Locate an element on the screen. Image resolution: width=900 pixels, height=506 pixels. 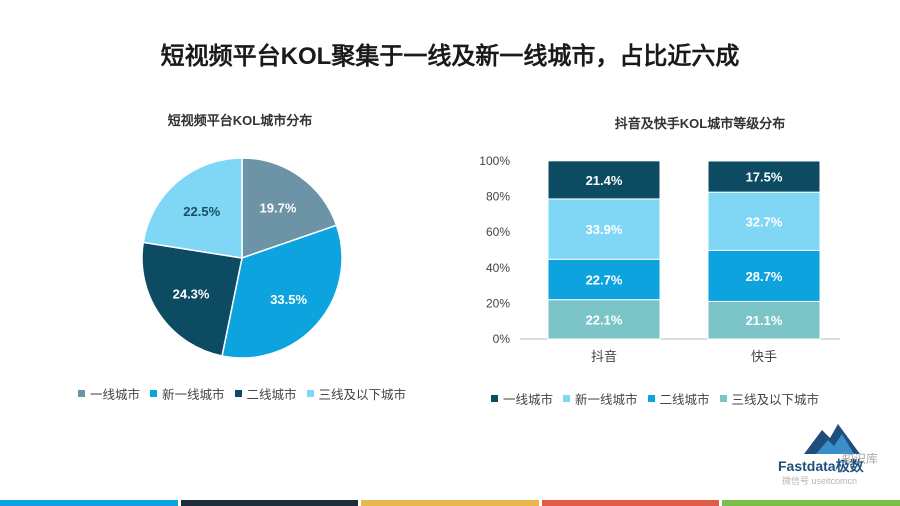
bar-chart-title: 抖音及快手KOL城市等级分布 is located at coordinates (700, 123).